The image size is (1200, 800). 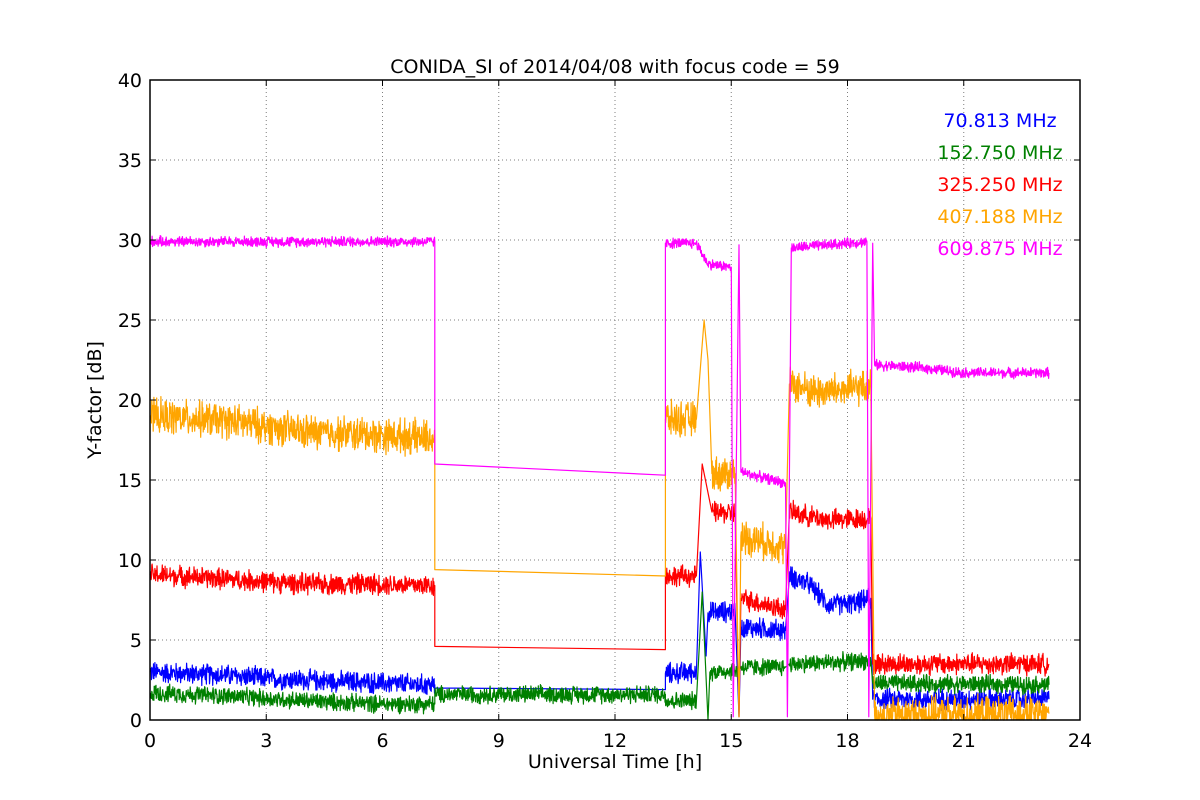 I want to click on y-tick-label: 25, so click(x=130, y=321).